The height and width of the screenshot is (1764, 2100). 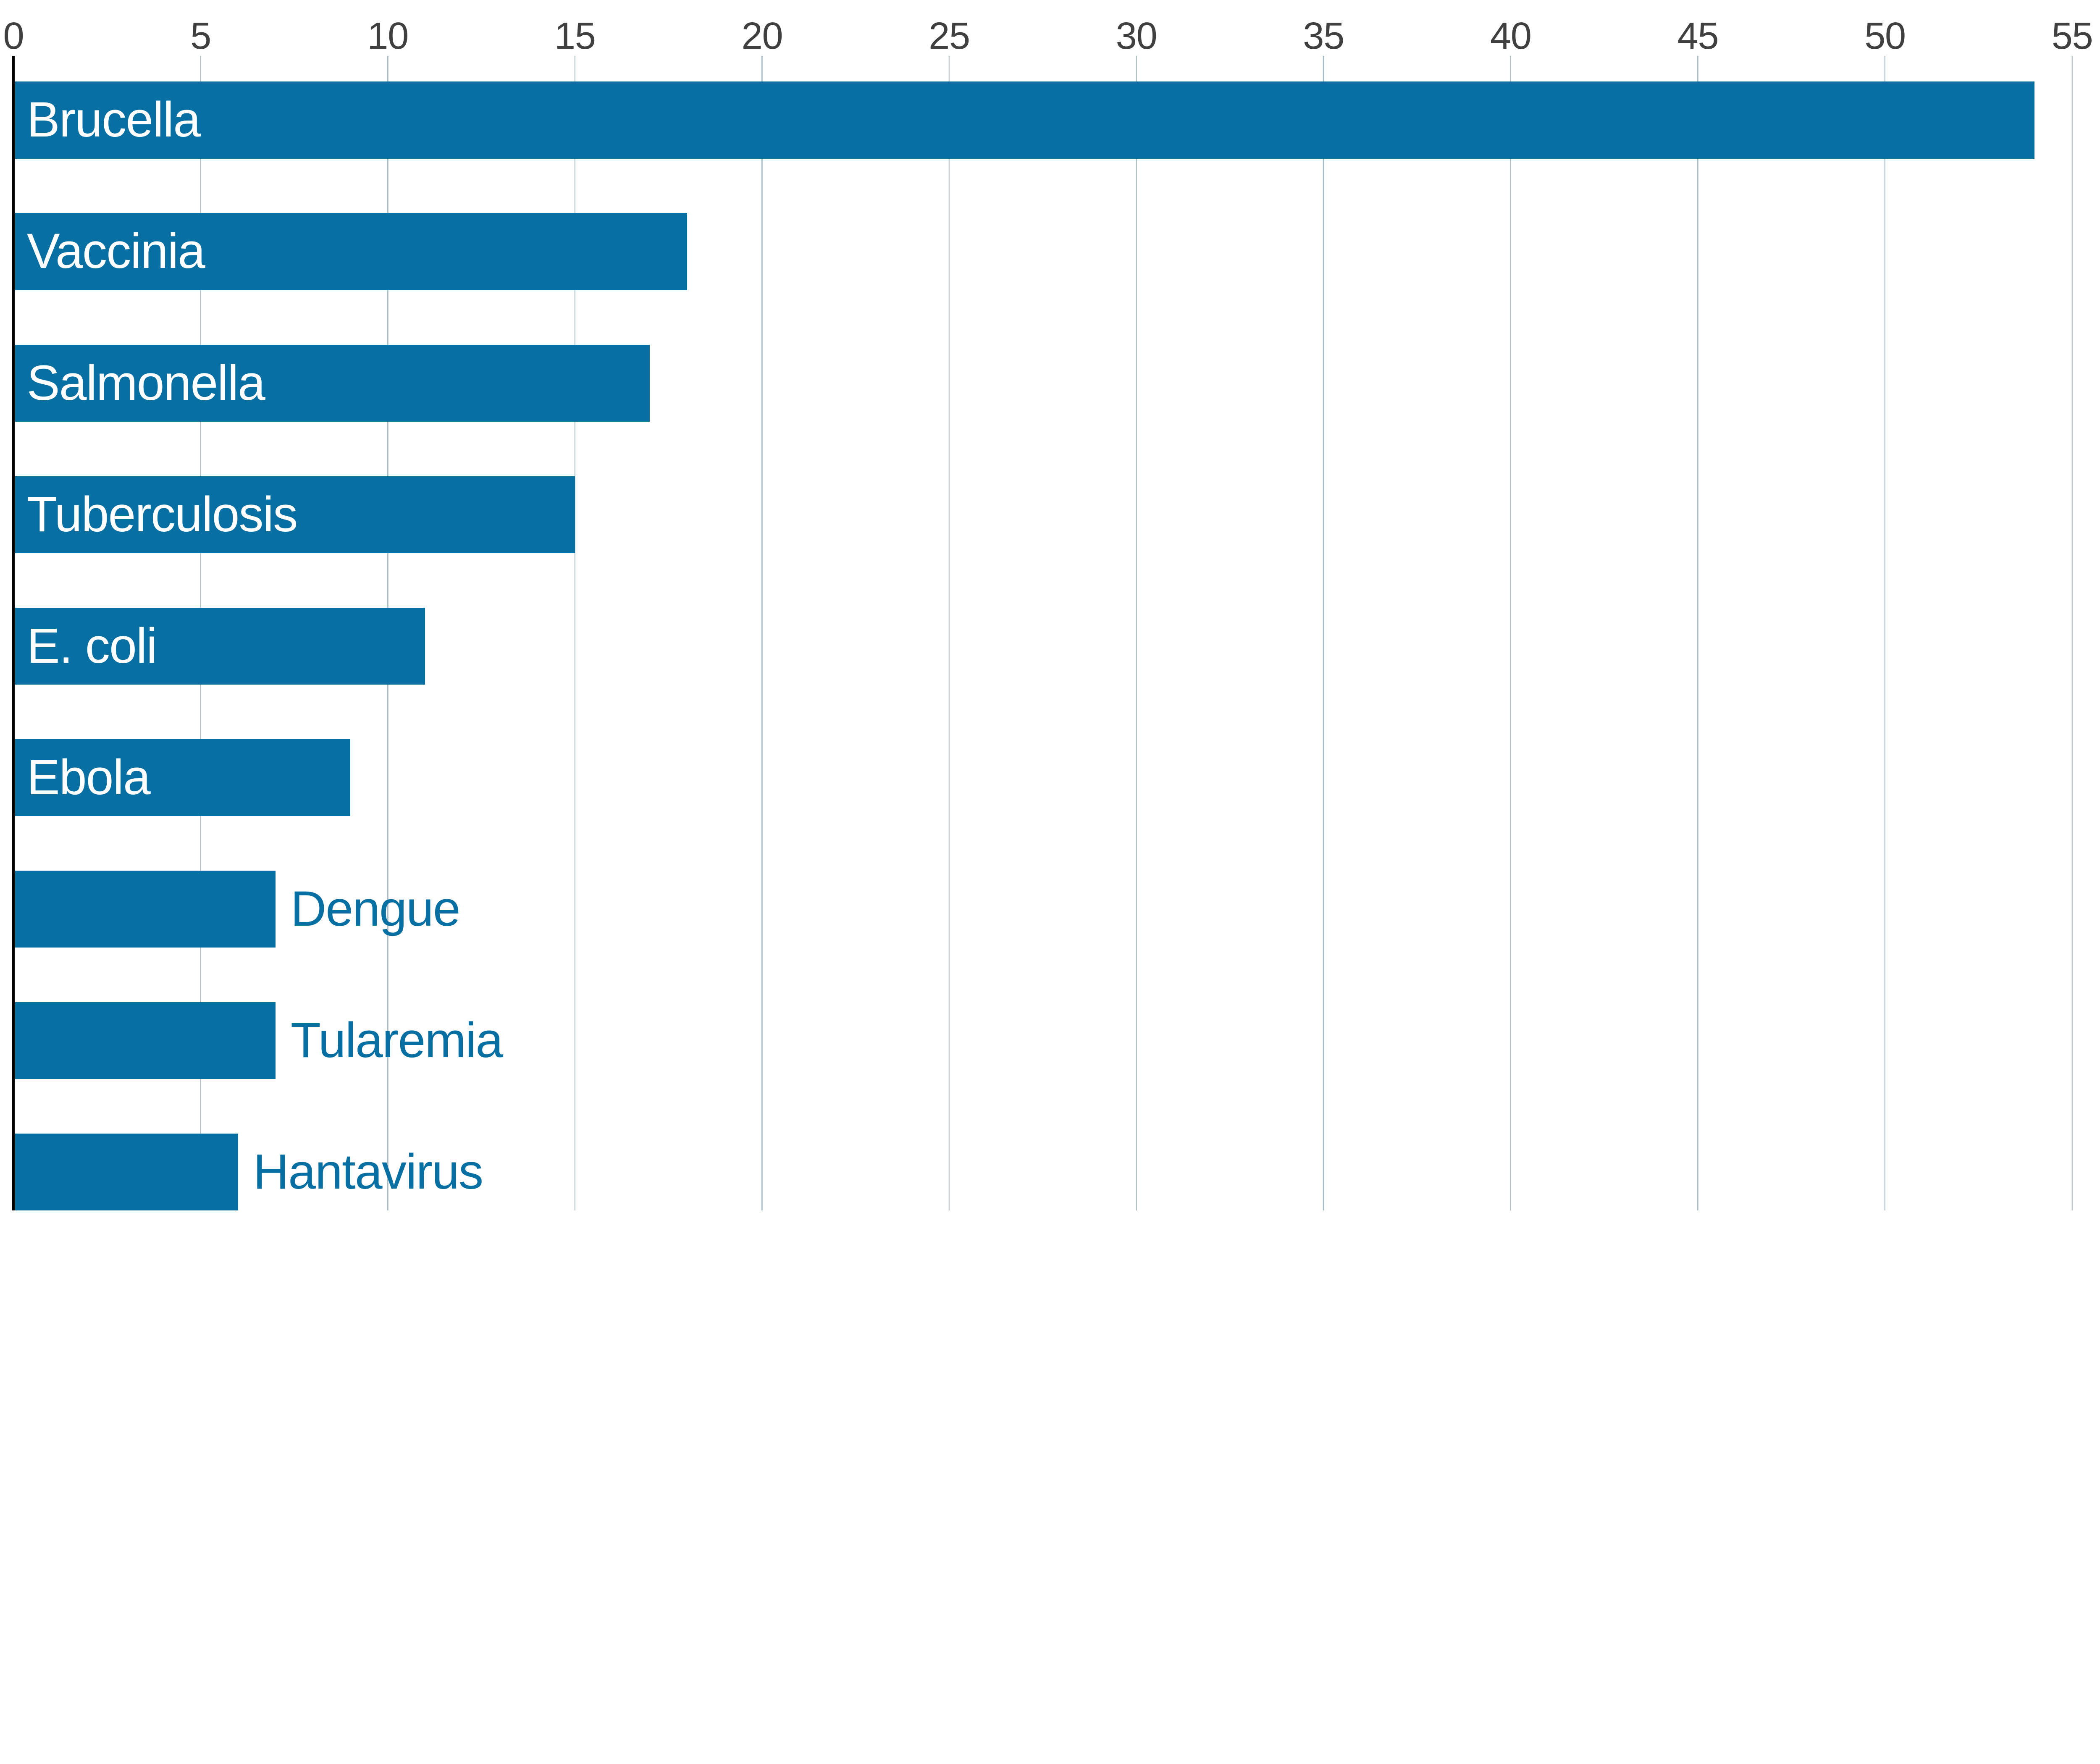 What do you see at coordinates (1057, 1172) in the screenshot?
I see `bar-row-hantavirus: Hantavirus` at bounding box center [1057, 1172].